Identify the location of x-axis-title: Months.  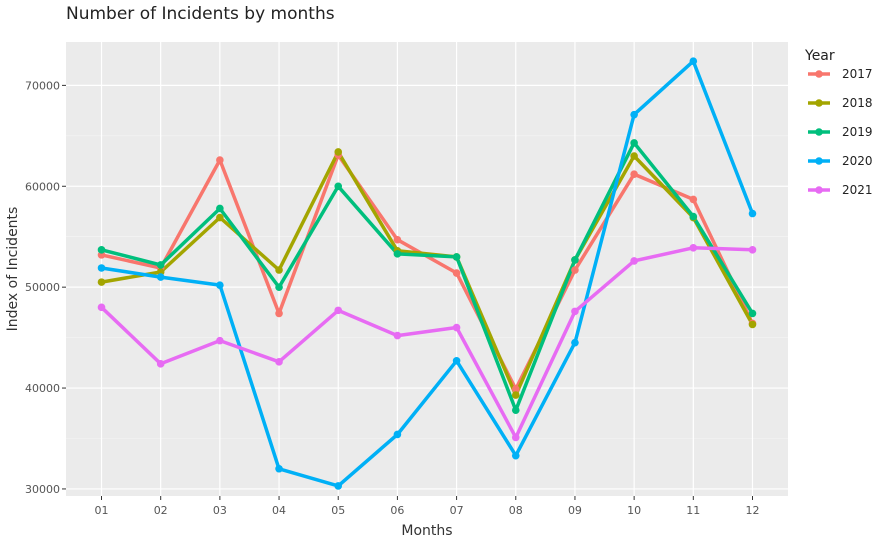
(426, 529).